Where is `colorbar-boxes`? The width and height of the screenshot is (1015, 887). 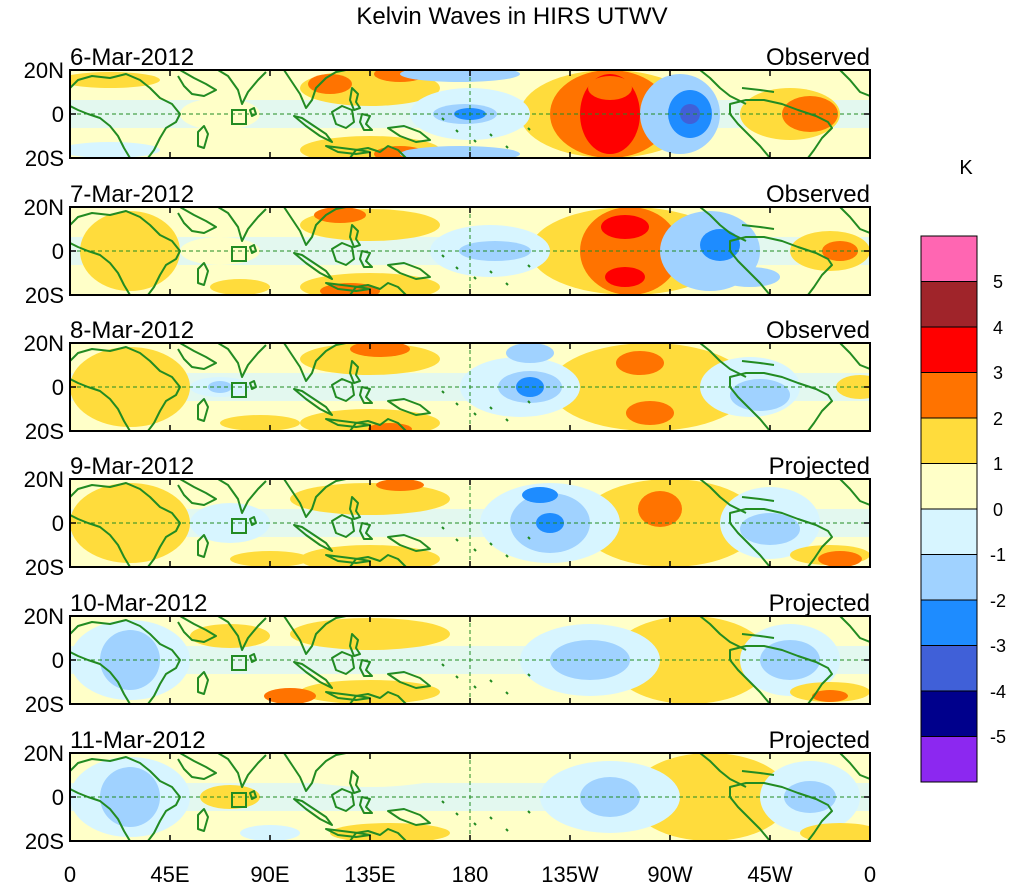
colorbar-boxes is located at coordinates (949, 509).